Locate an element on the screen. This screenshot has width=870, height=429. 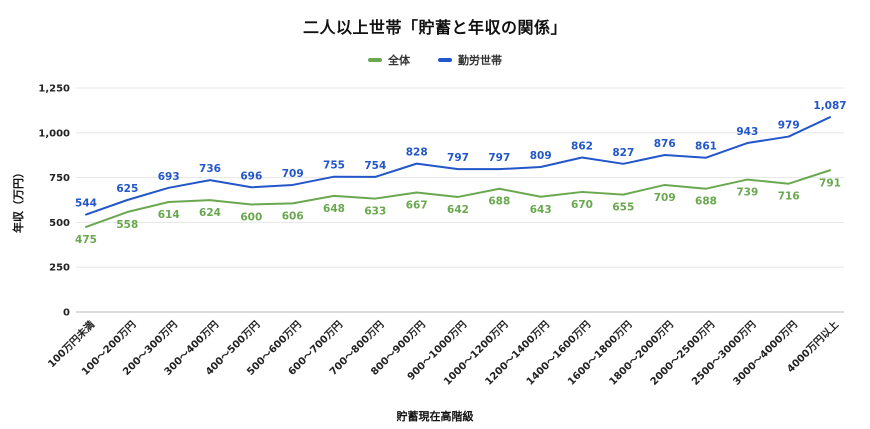
x-axis-title: 貯蓄現在高階級 is located at coordinates (435, 416).